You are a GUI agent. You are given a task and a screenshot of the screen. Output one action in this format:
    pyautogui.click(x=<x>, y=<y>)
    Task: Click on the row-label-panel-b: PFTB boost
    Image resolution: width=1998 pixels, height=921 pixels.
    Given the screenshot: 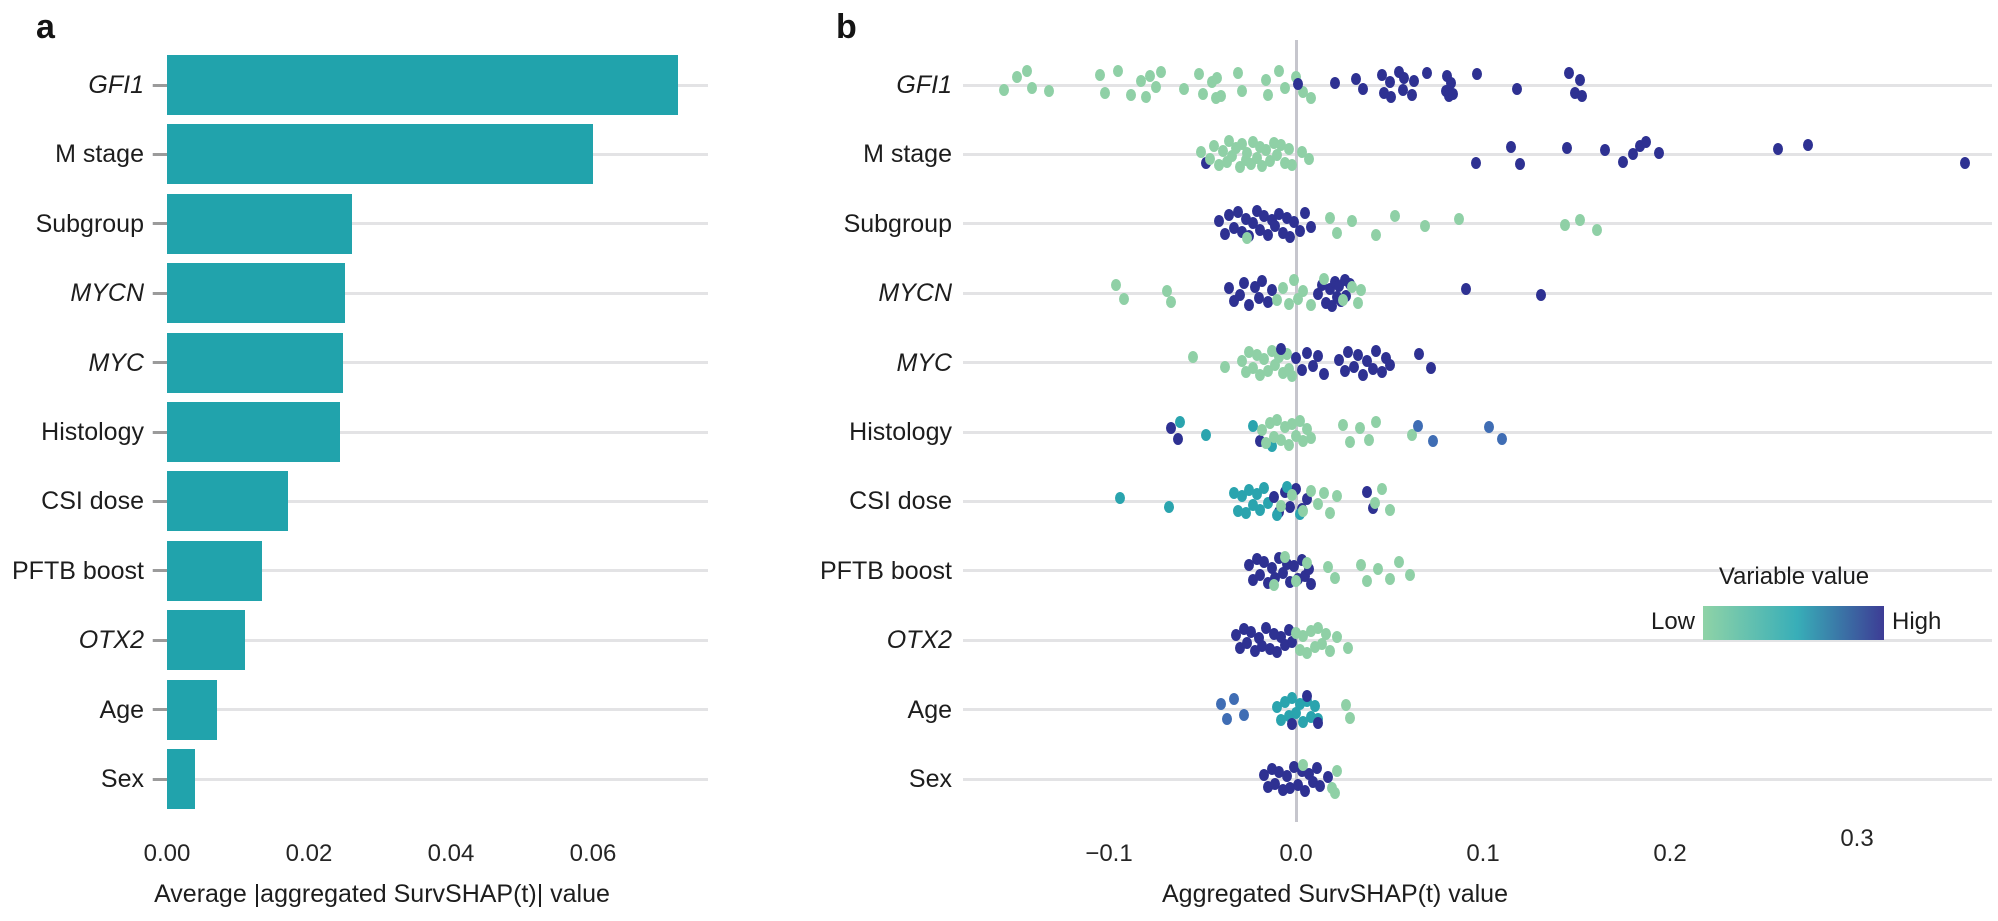 What is the action you would take?
    pyautogui.click(x=886, y=570)
    